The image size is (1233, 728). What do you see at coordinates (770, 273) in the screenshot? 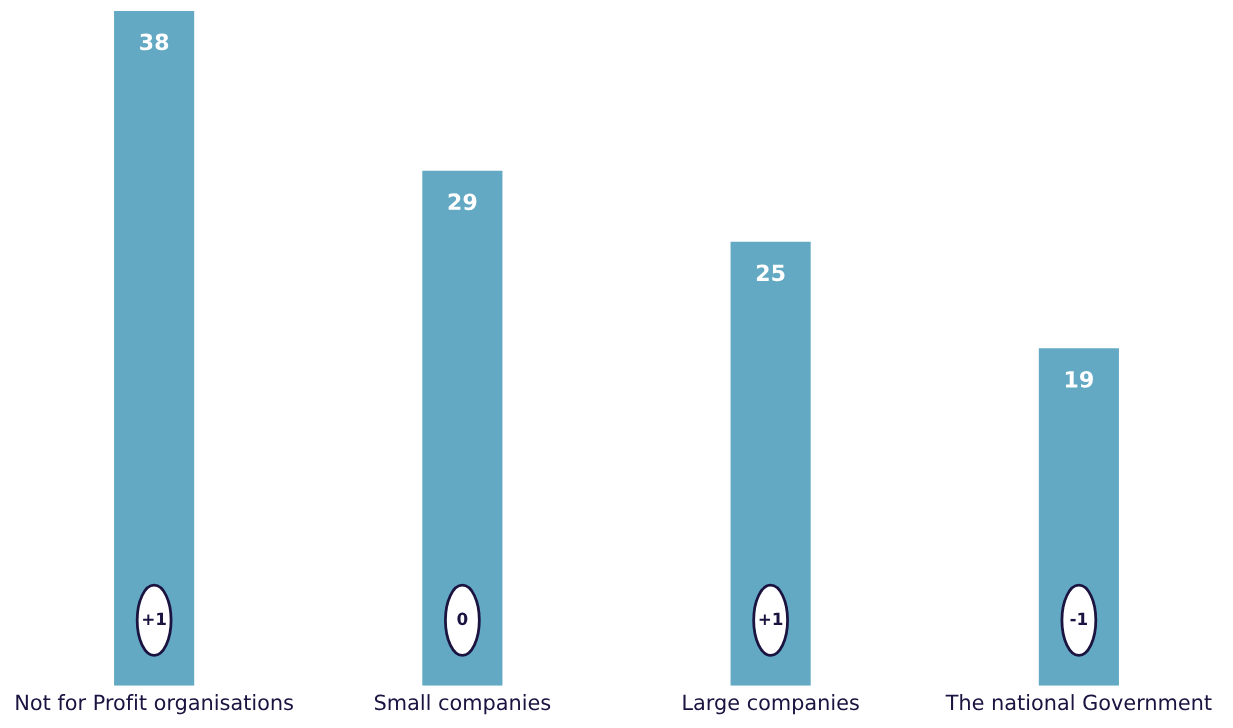
I see `data-label: 25` at bounding box center [770, 273].